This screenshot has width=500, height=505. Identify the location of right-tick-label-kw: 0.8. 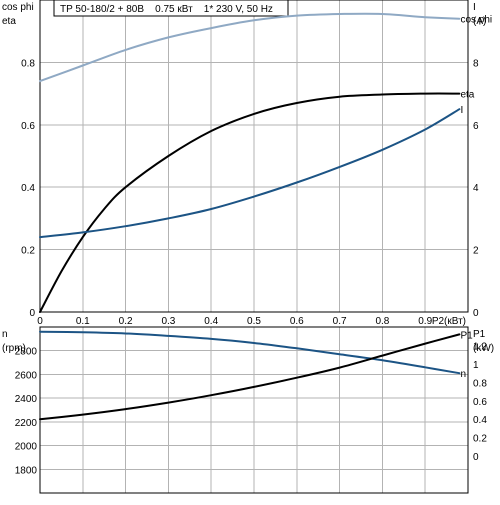
(480, 383).